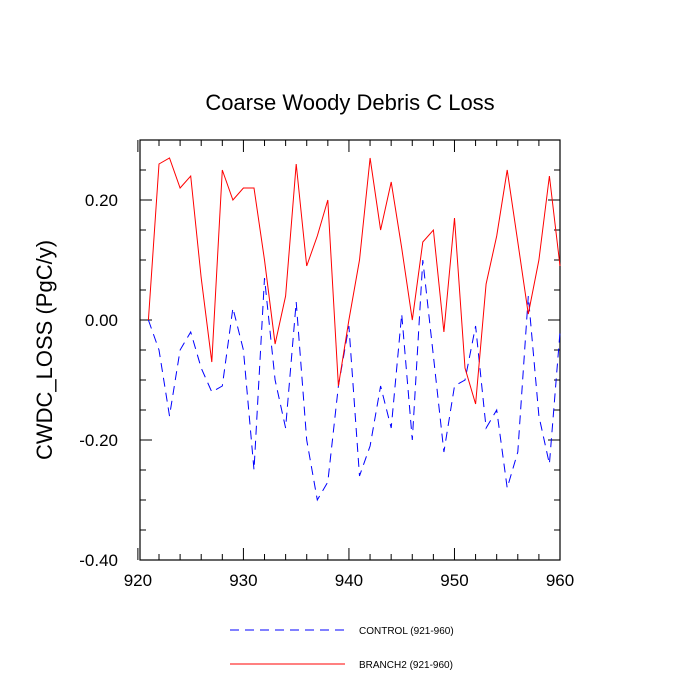 This screenshot has width=700, height=700. I want to click on legend-label: CONTROL (921-960), so click(406, 631).